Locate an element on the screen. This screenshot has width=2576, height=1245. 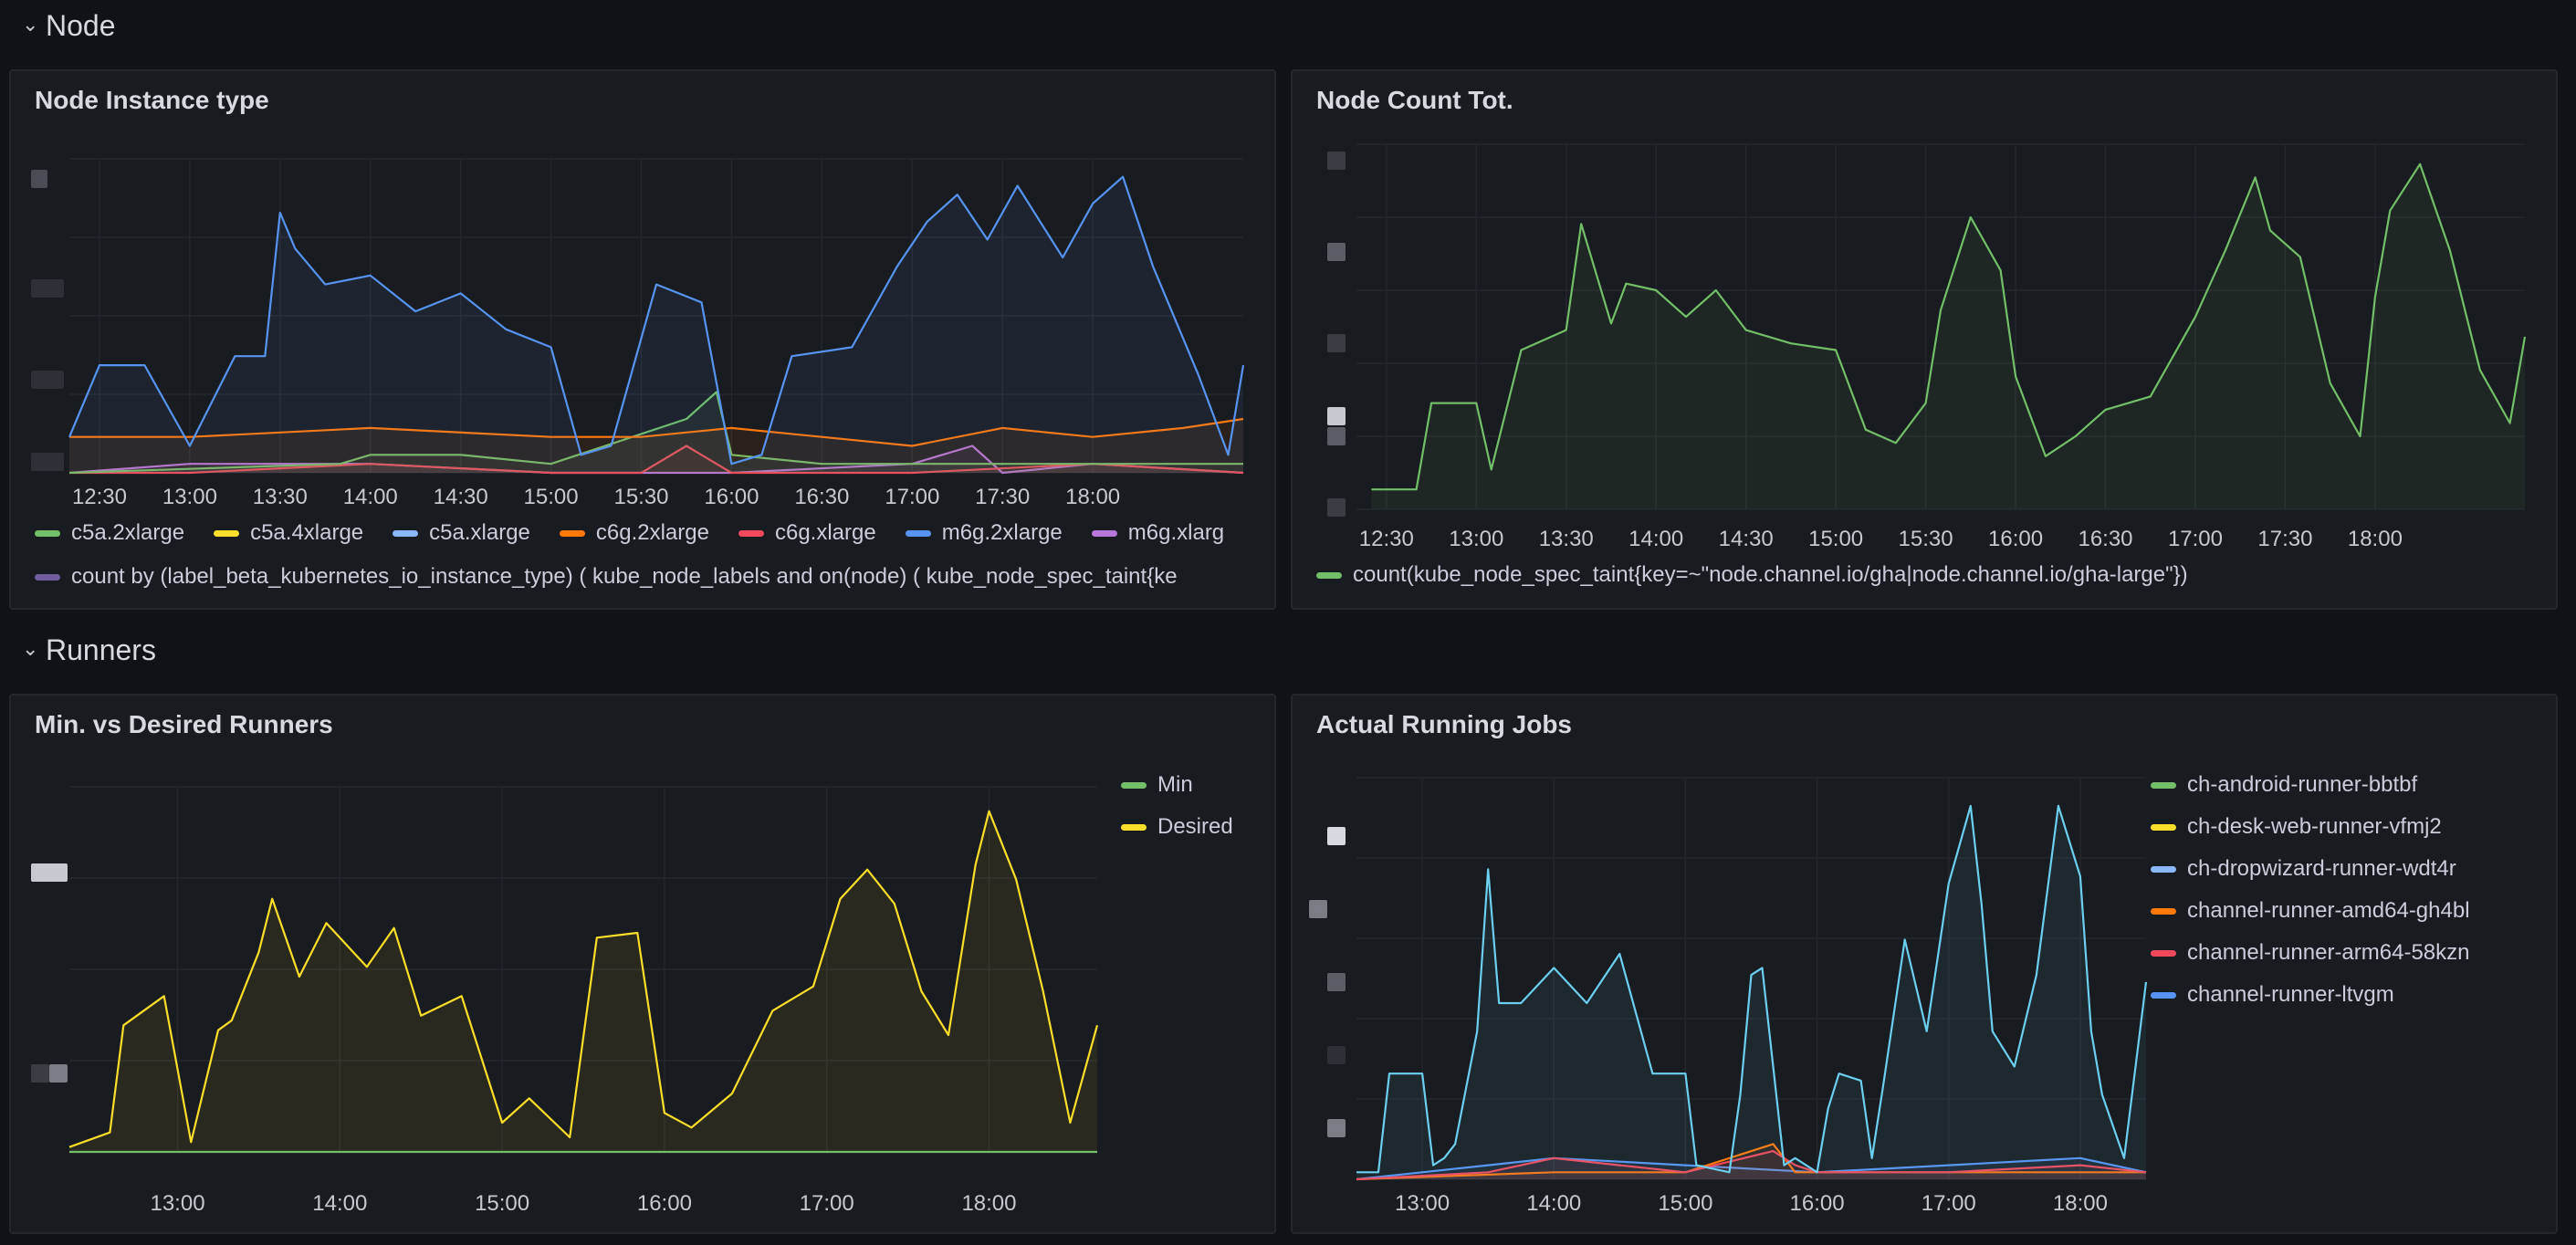
legend-item: ch-dropwizard-runner-wdt4r is located at coordinates (2310, 869).